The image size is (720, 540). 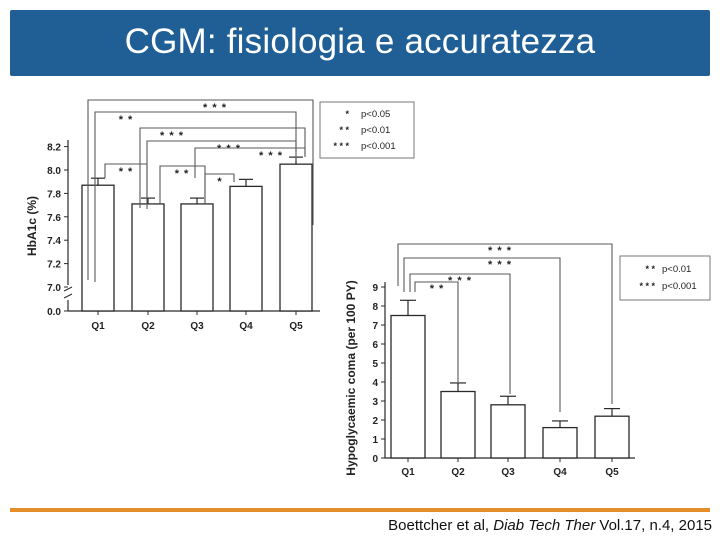 I want to click on y-tick-label: 4, so click(x=375, y=383).